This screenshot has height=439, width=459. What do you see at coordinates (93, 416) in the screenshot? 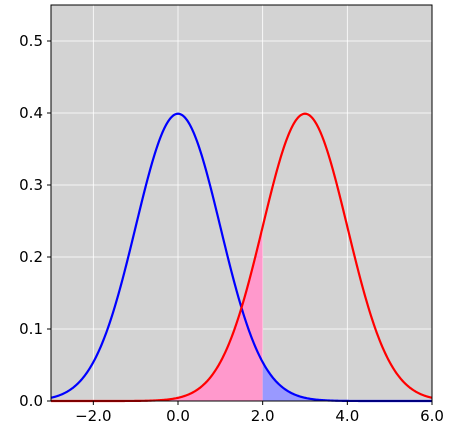
I see `x-tick-label: −2.0` at bounding box center [93, 416].